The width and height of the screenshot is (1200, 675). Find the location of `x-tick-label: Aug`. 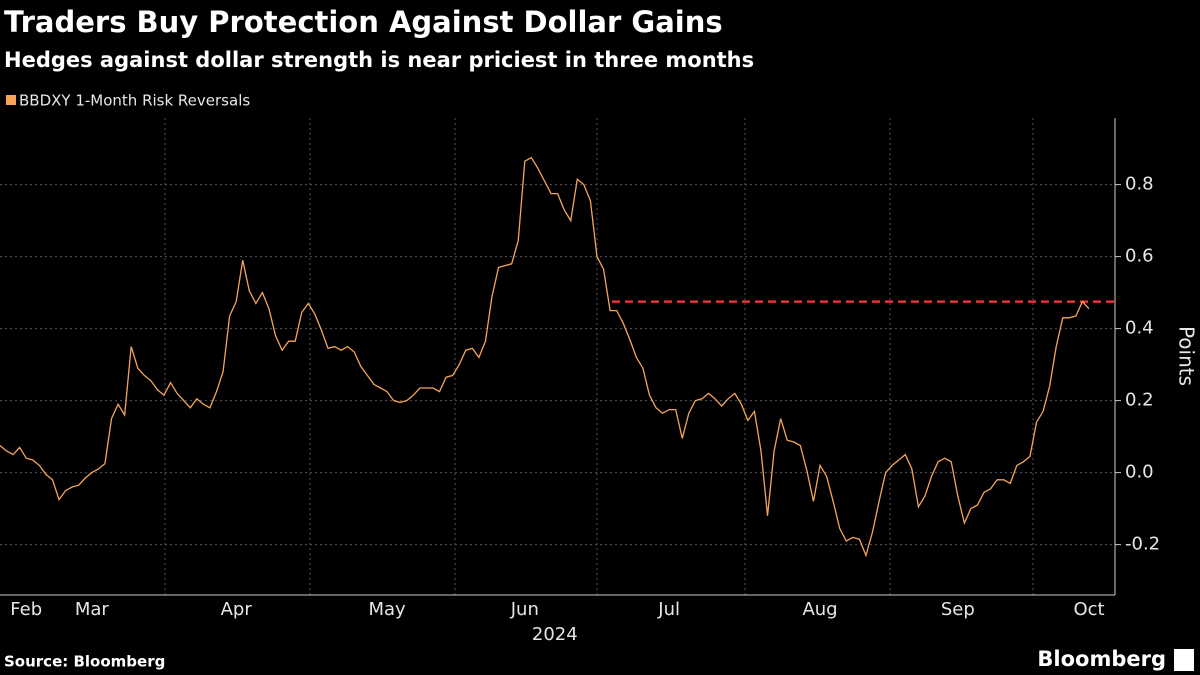

x-tick-label: Aug is located at coordinates (819, 609).